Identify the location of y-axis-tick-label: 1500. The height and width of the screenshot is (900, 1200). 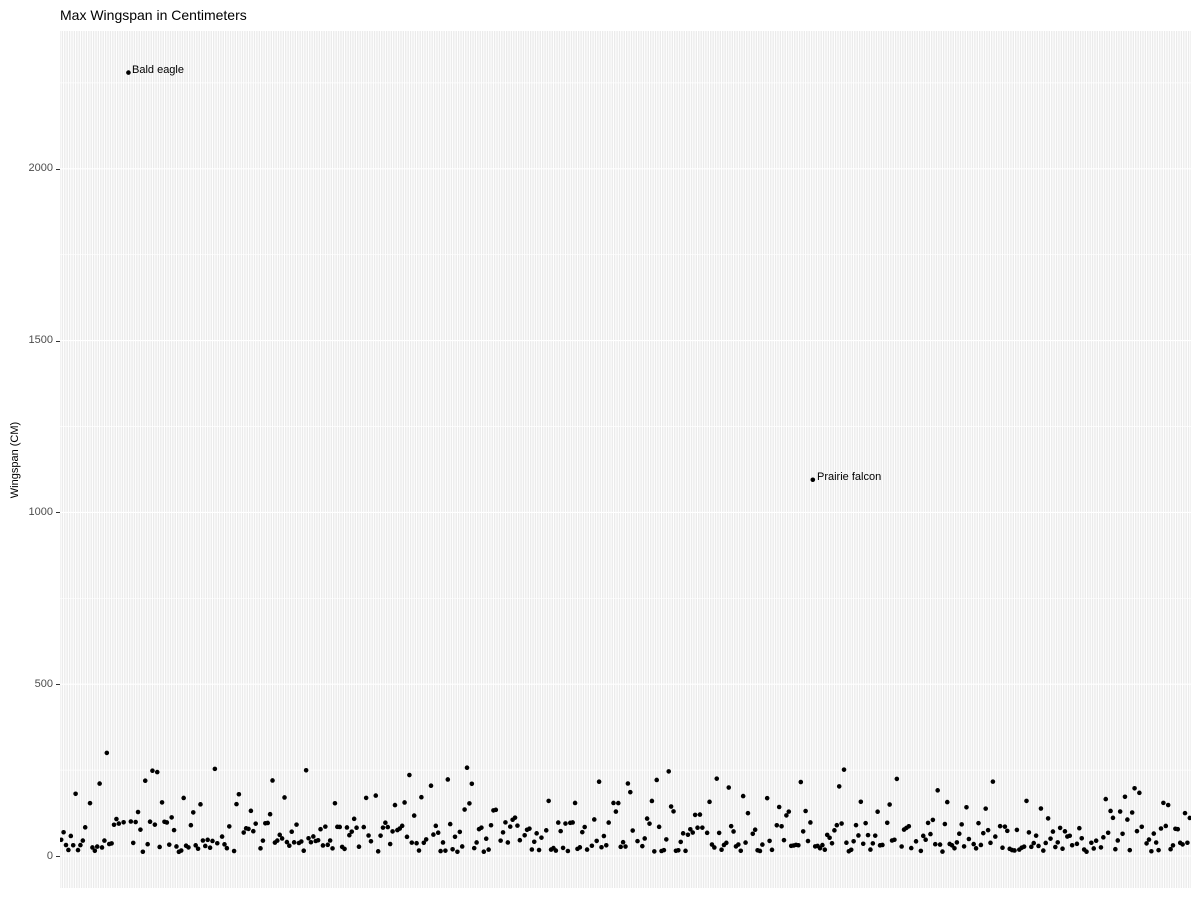
(40, 340).